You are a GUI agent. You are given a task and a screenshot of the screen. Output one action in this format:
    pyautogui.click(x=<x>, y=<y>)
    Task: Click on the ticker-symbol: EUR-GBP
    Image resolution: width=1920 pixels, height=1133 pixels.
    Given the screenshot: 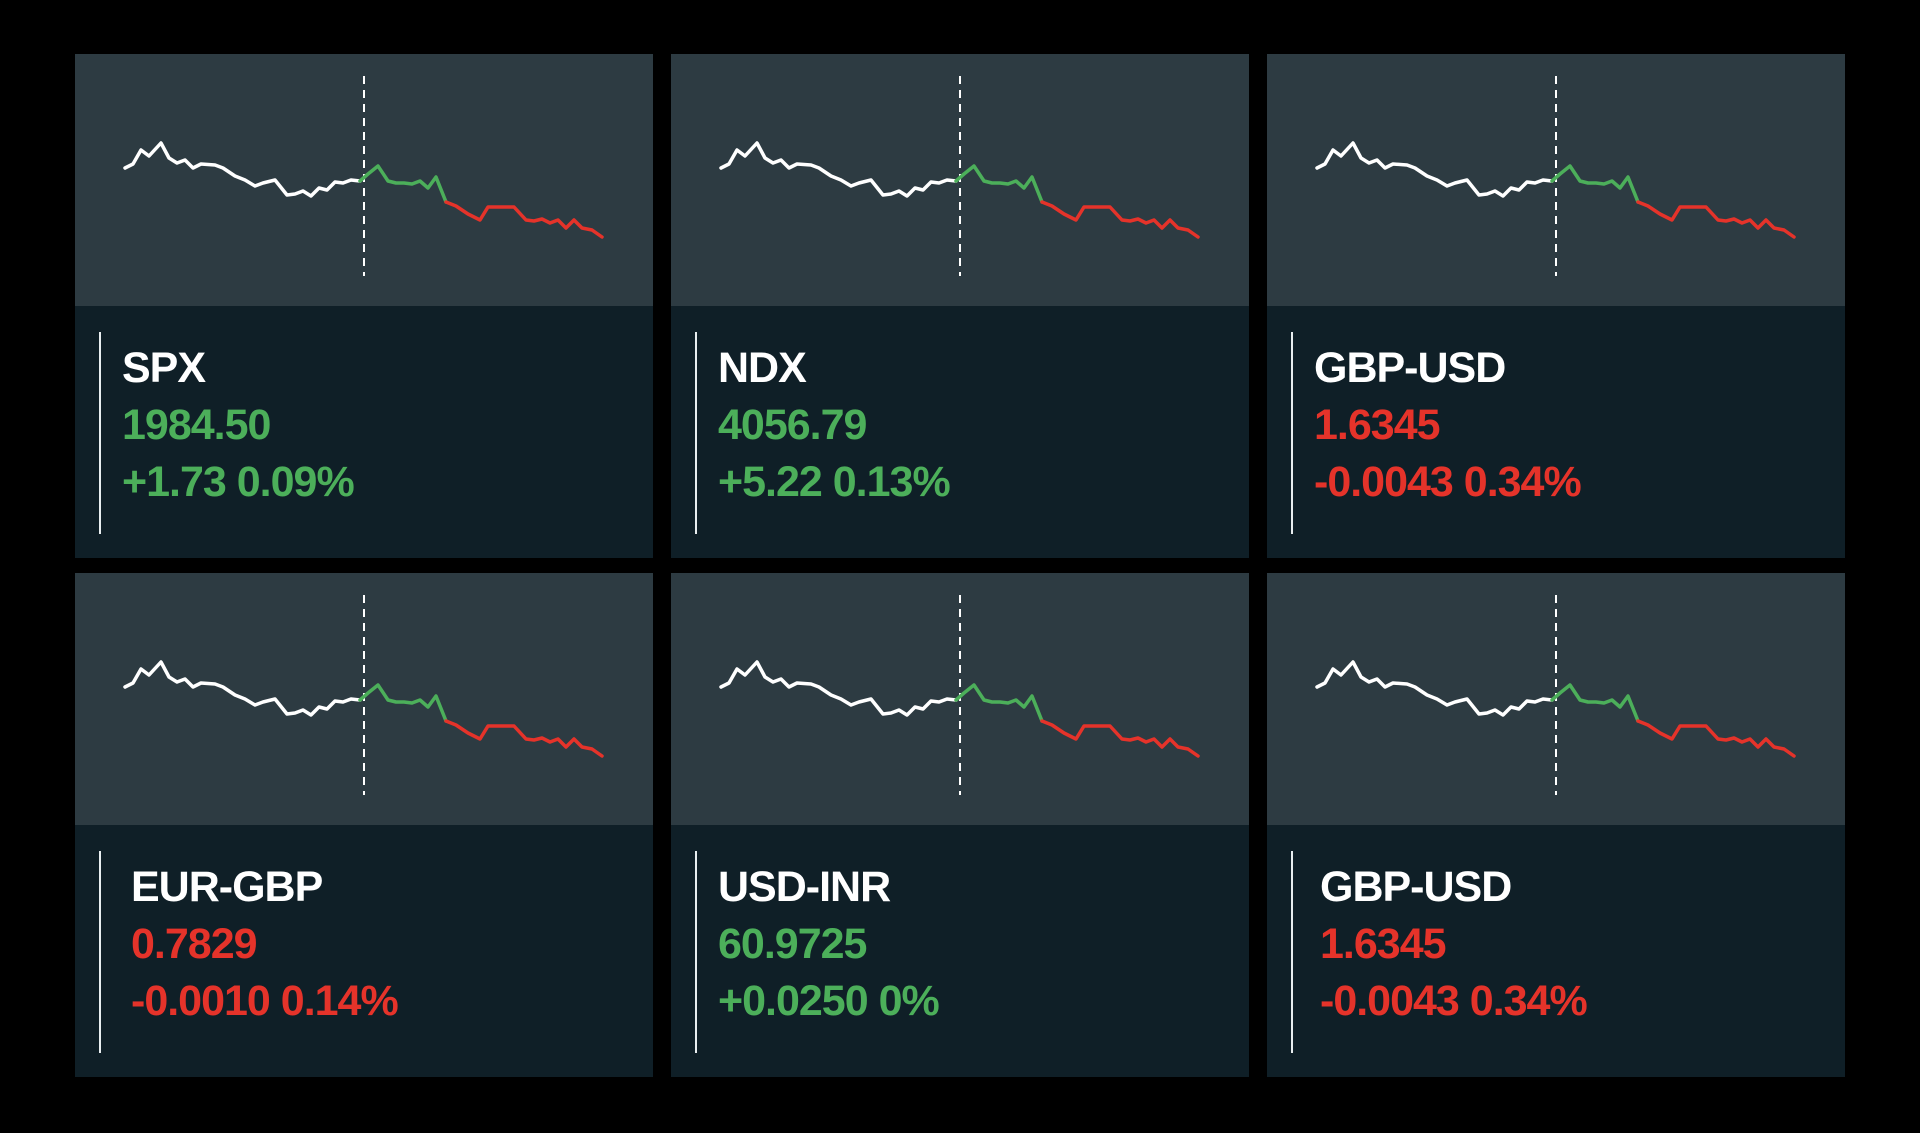 What is the action you would take?
    pyautogui.click(x=227, y=887)
    